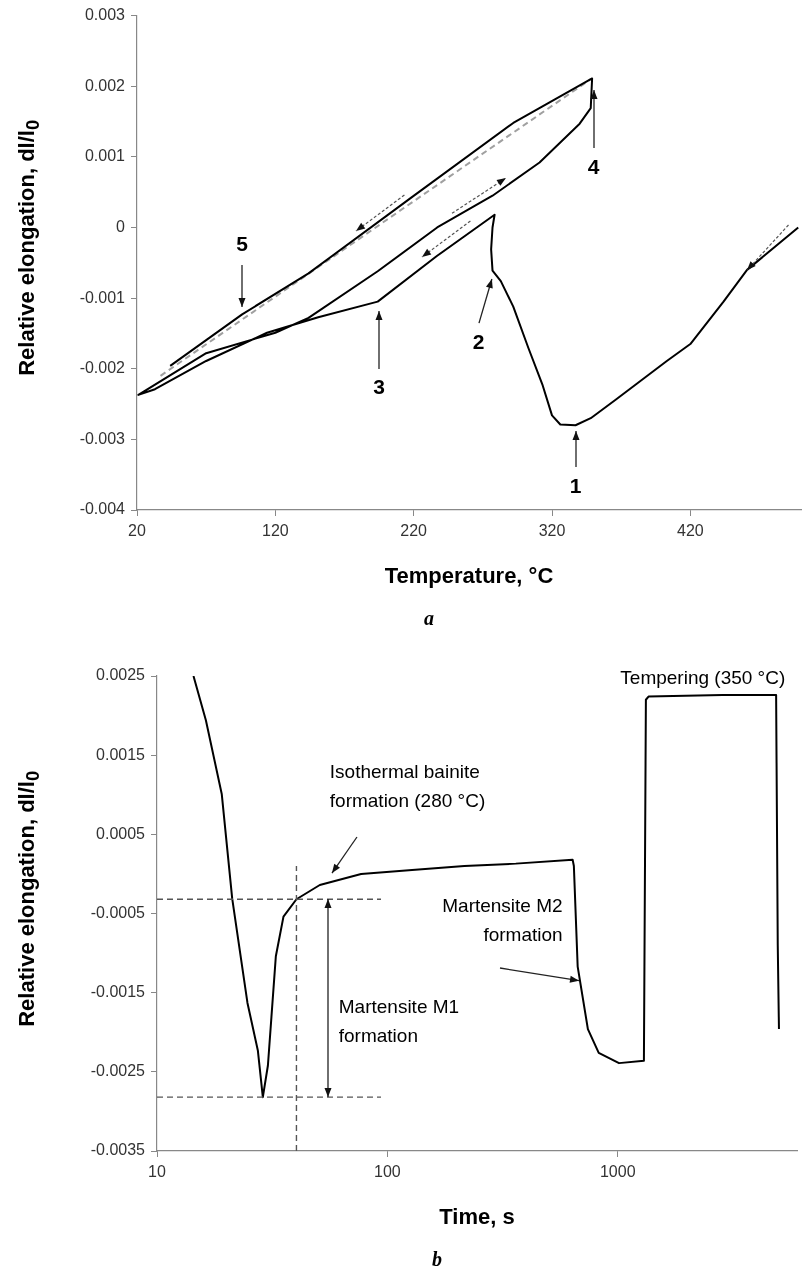 The width and height of the screenshot is (806, 1281). Describe the element at coordinates (690, 531) in the screenshot. I see `x-tick-label: 420` at that location.